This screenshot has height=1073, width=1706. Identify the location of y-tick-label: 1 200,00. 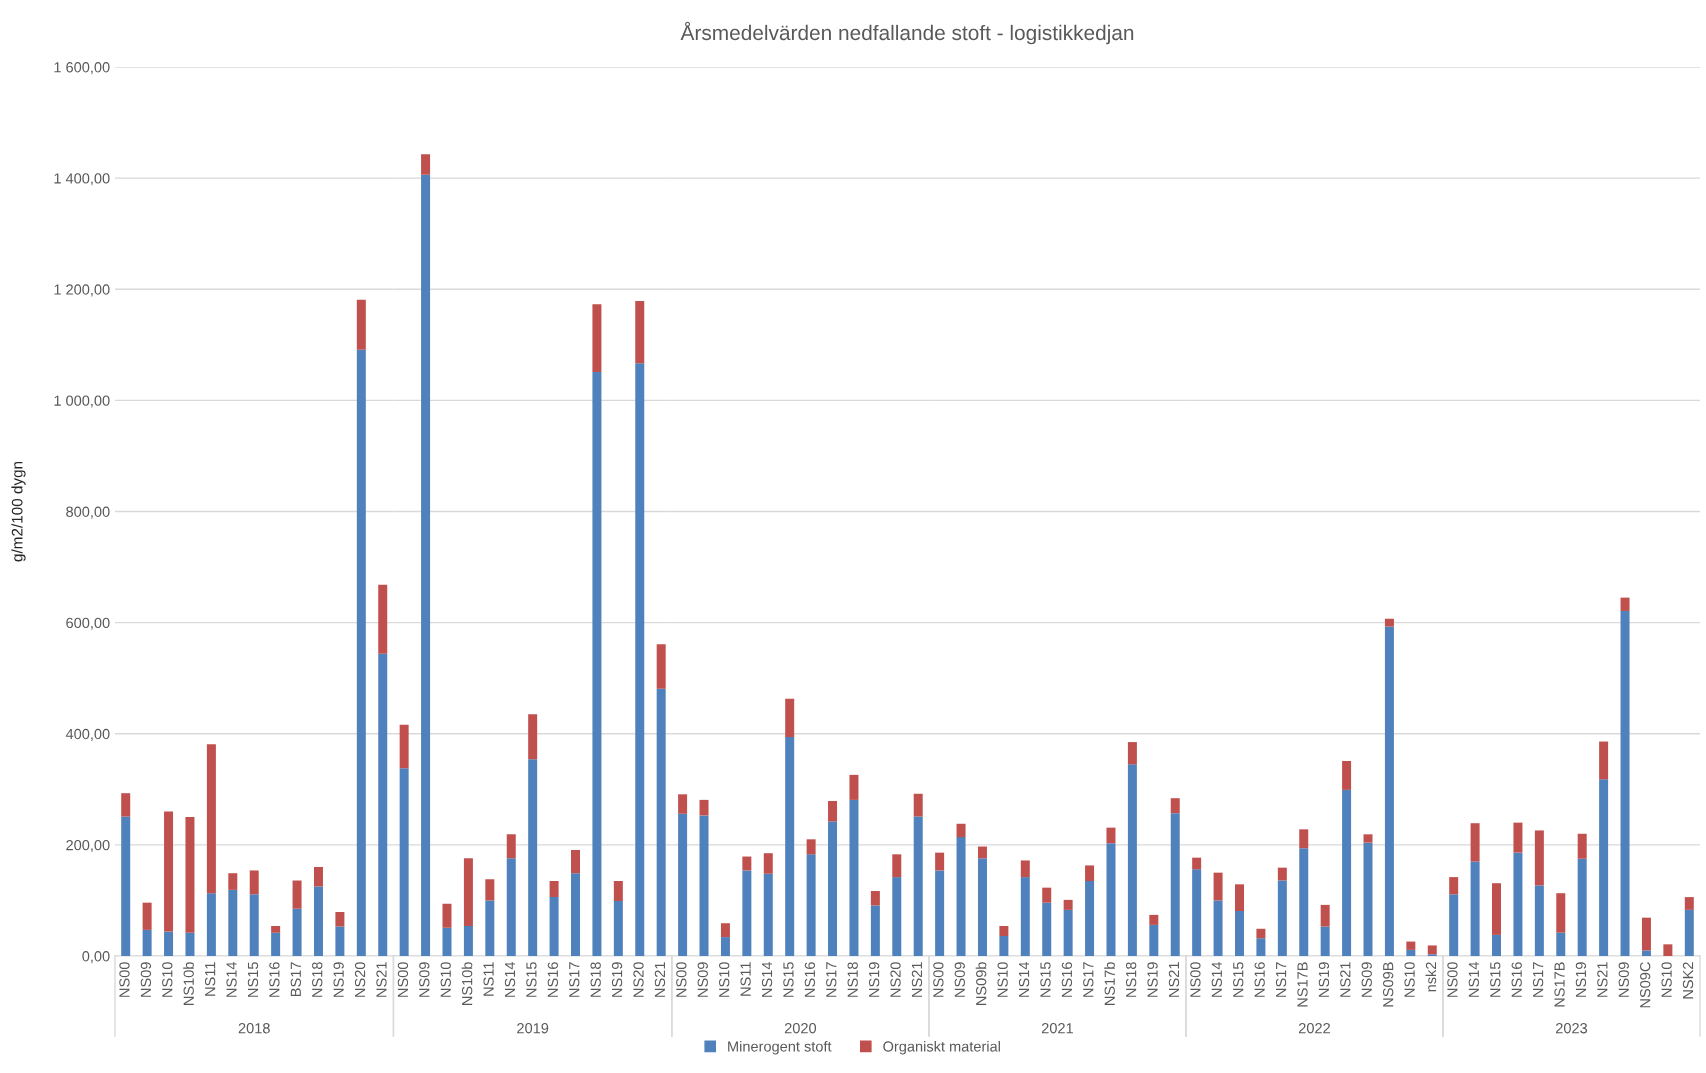
(82, 290).